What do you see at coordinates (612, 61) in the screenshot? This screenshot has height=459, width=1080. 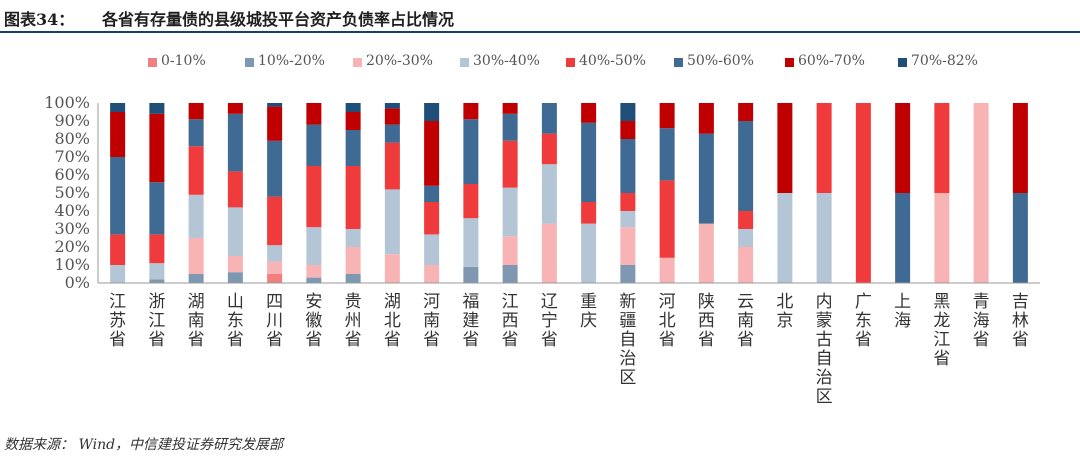 I see `legend-label: 40%-50%` at bounding box center [612, 61].